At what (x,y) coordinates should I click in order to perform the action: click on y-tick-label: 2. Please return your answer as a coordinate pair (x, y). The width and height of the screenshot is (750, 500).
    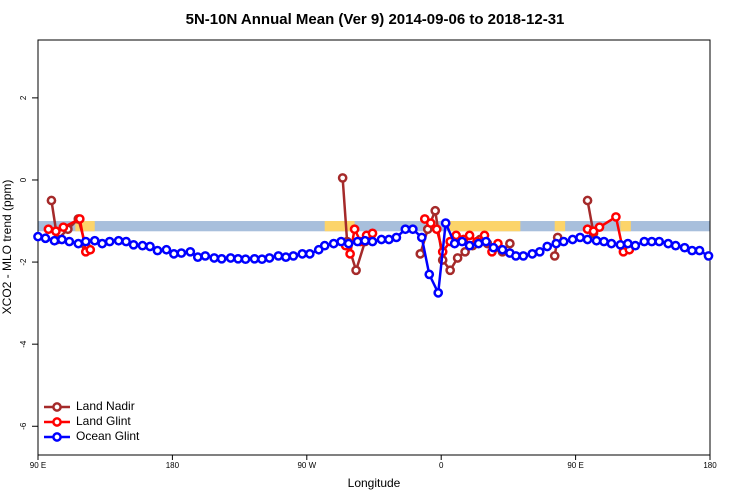
    Looking at the image, I should click on (23, 97).